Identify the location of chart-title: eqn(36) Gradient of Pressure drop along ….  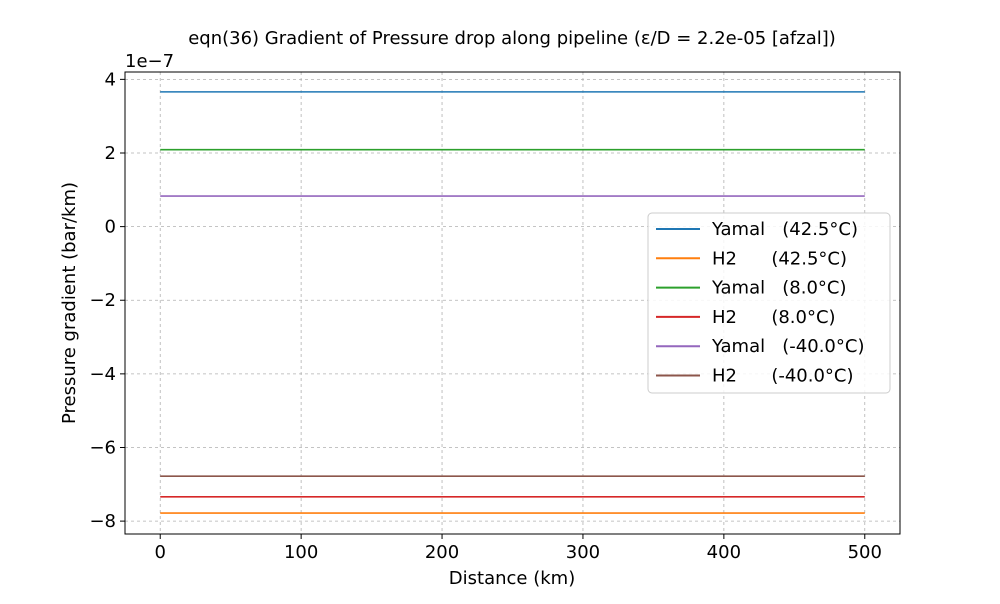
(512, 38).